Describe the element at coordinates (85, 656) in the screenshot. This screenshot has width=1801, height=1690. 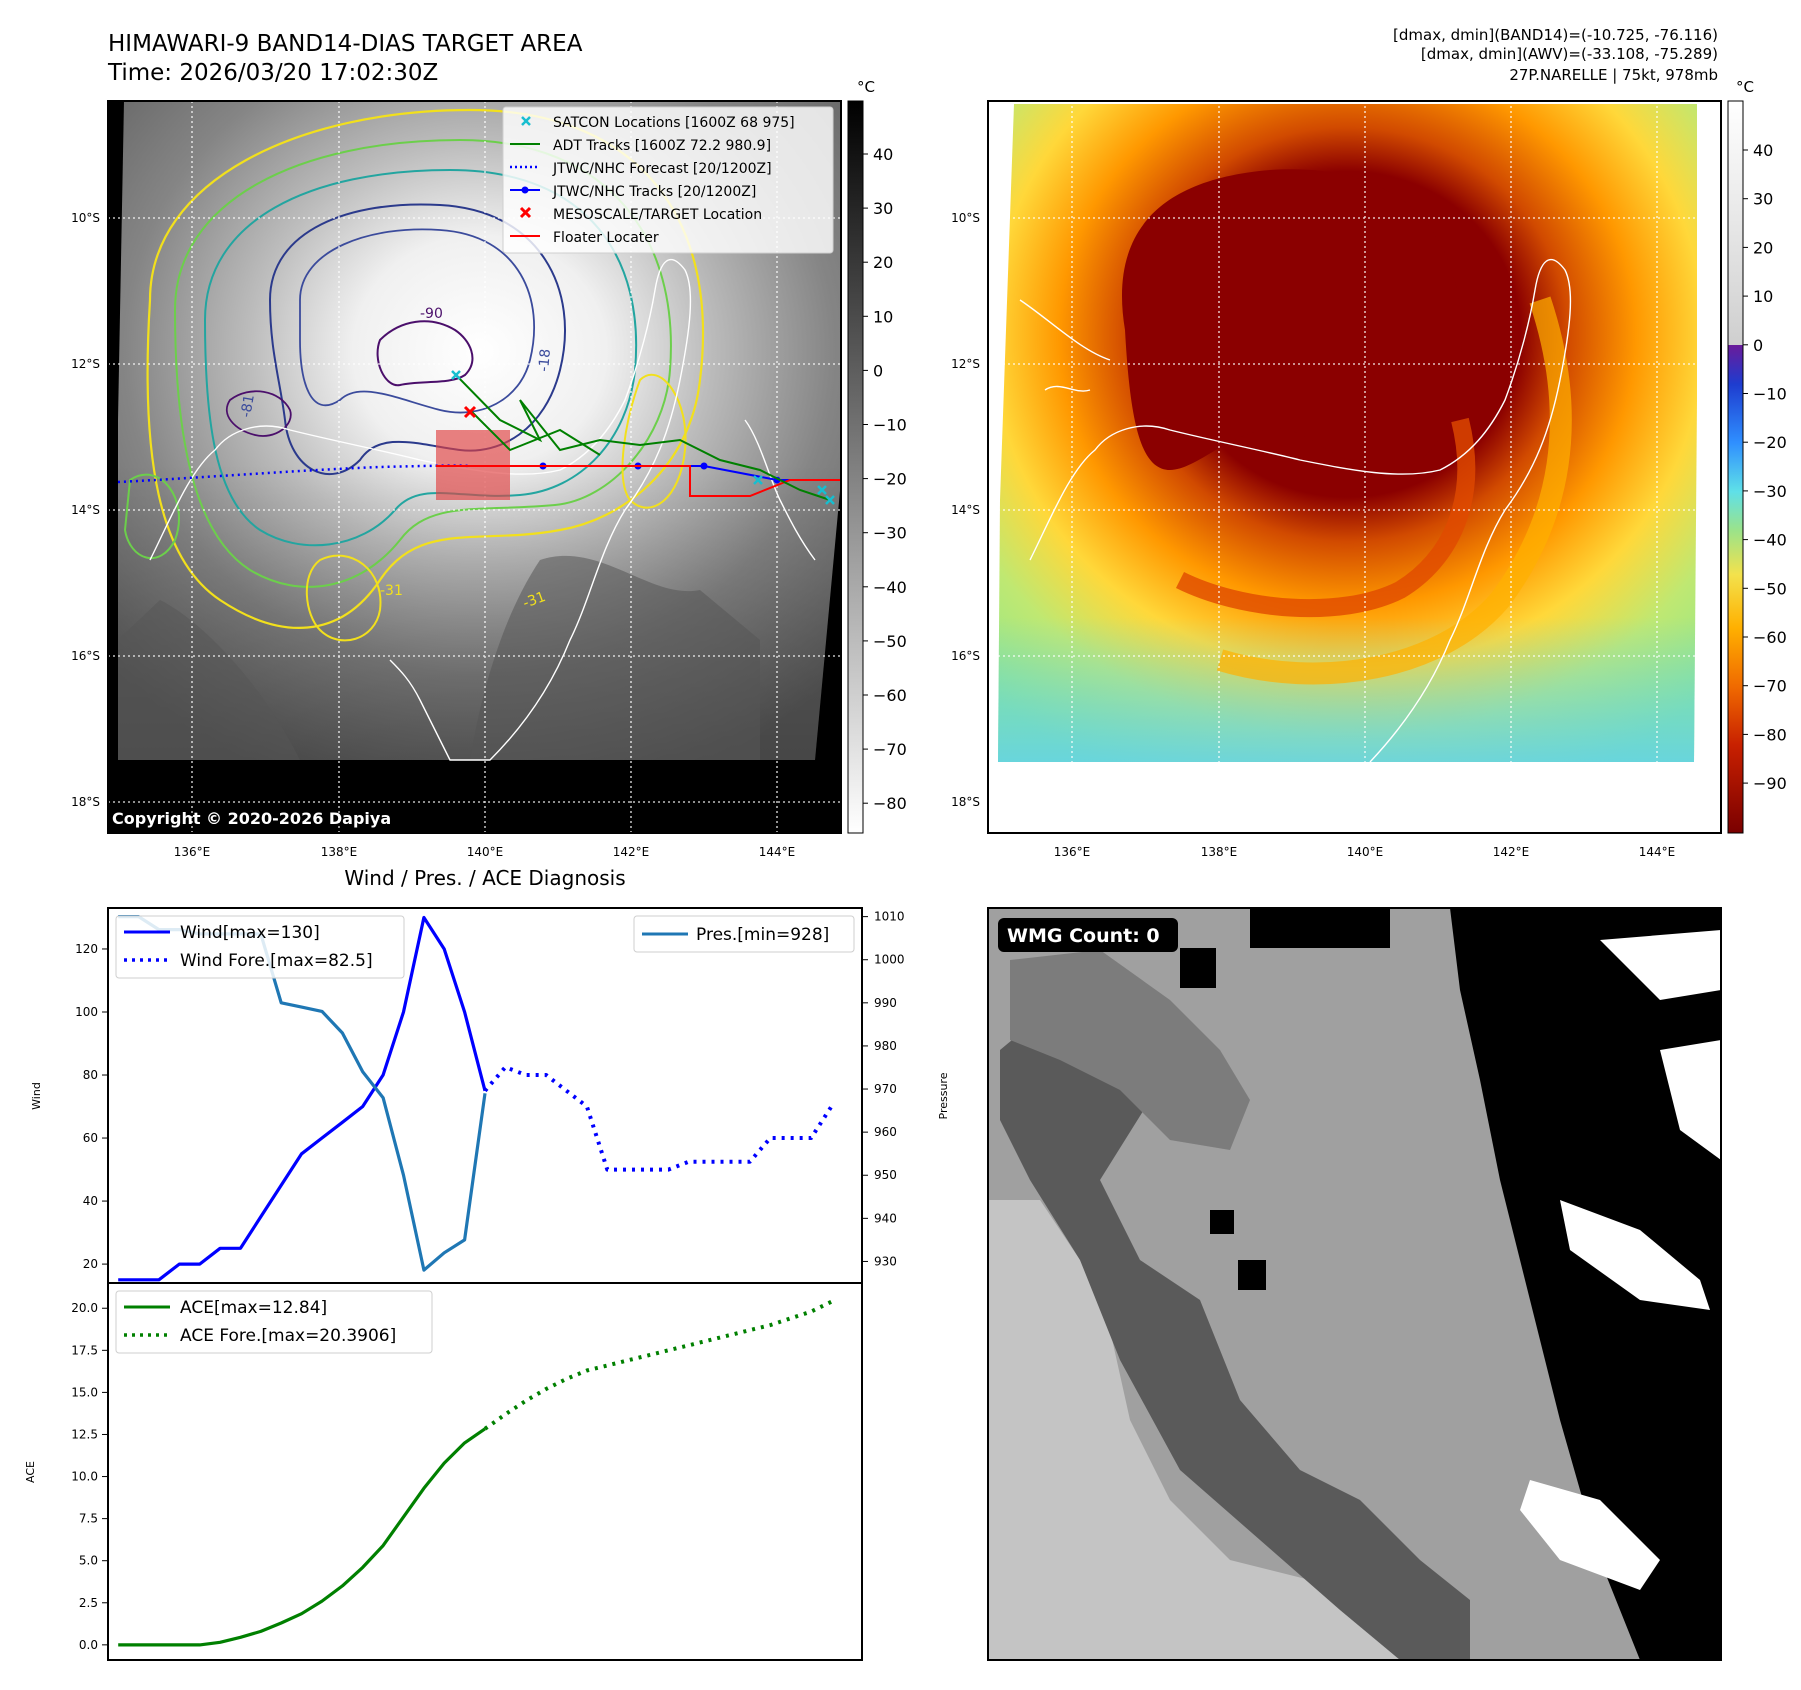
I see `lat-label: 16°S` at that location.